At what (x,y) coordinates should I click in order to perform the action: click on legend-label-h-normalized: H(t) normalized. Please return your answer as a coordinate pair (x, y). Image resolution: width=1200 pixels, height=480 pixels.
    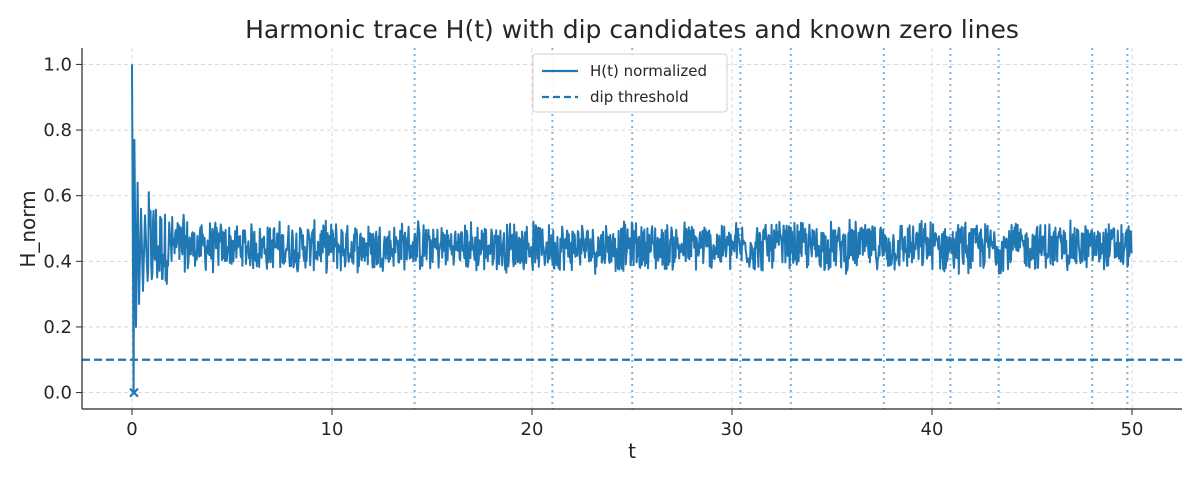
    Looking at the image, I should click on (648, 71).